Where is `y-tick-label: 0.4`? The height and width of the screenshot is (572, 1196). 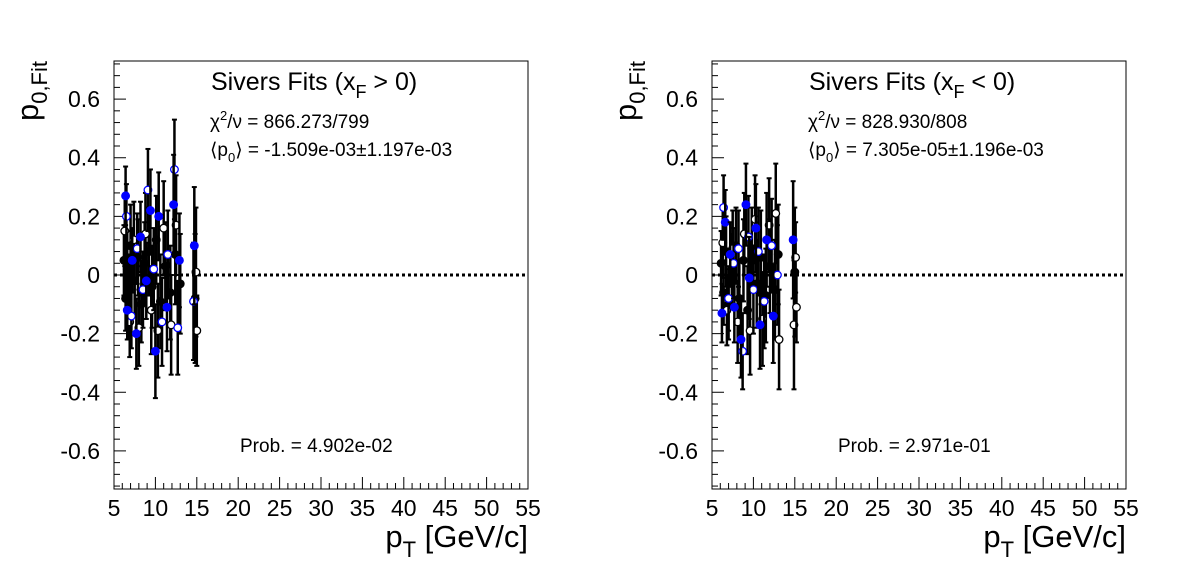
y-tick-label: 0.4 is located at coordinates (84, 158).